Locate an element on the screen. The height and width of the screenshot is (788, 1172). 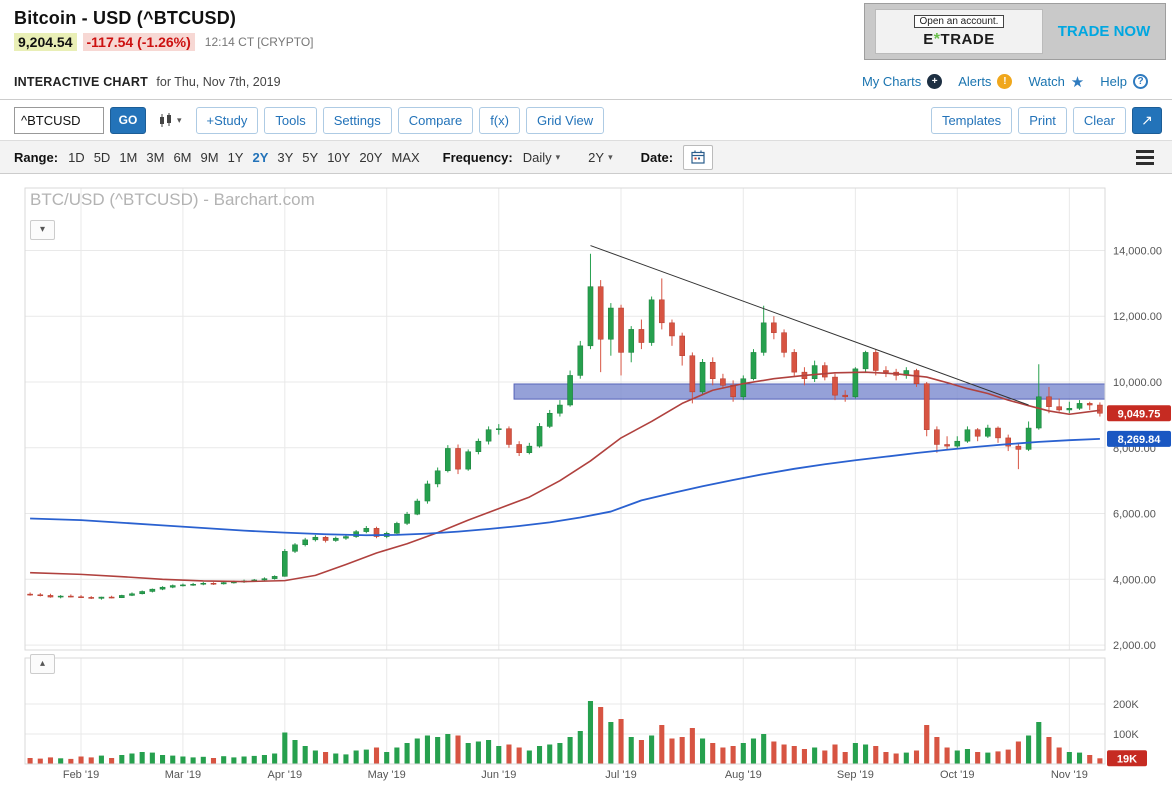
plus-circle-icon: + is located at coordinates (935, 81).